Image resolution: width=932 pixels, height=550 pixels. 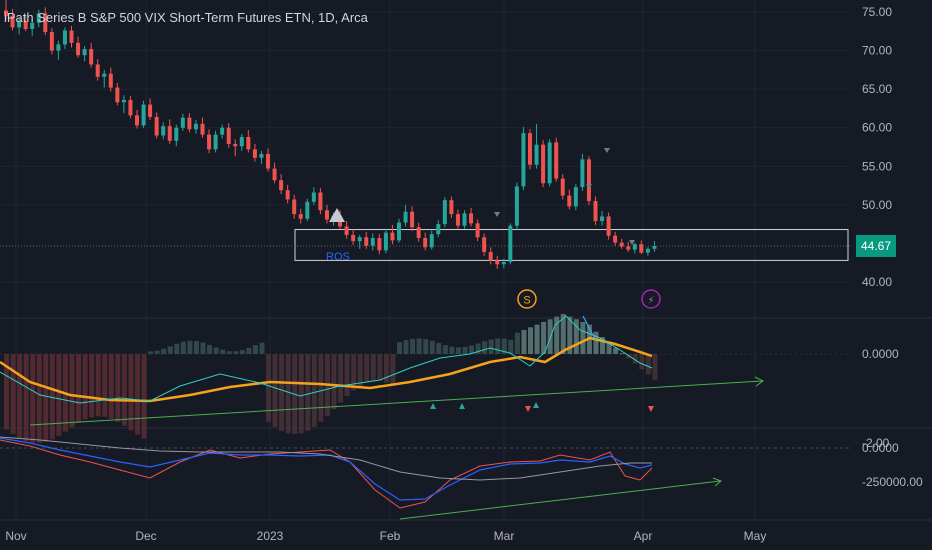 What do you see at coordinates (880, 448) in the screenshot?
I see `y-tick-label: 0.0000` at bounding box center [880, 448].